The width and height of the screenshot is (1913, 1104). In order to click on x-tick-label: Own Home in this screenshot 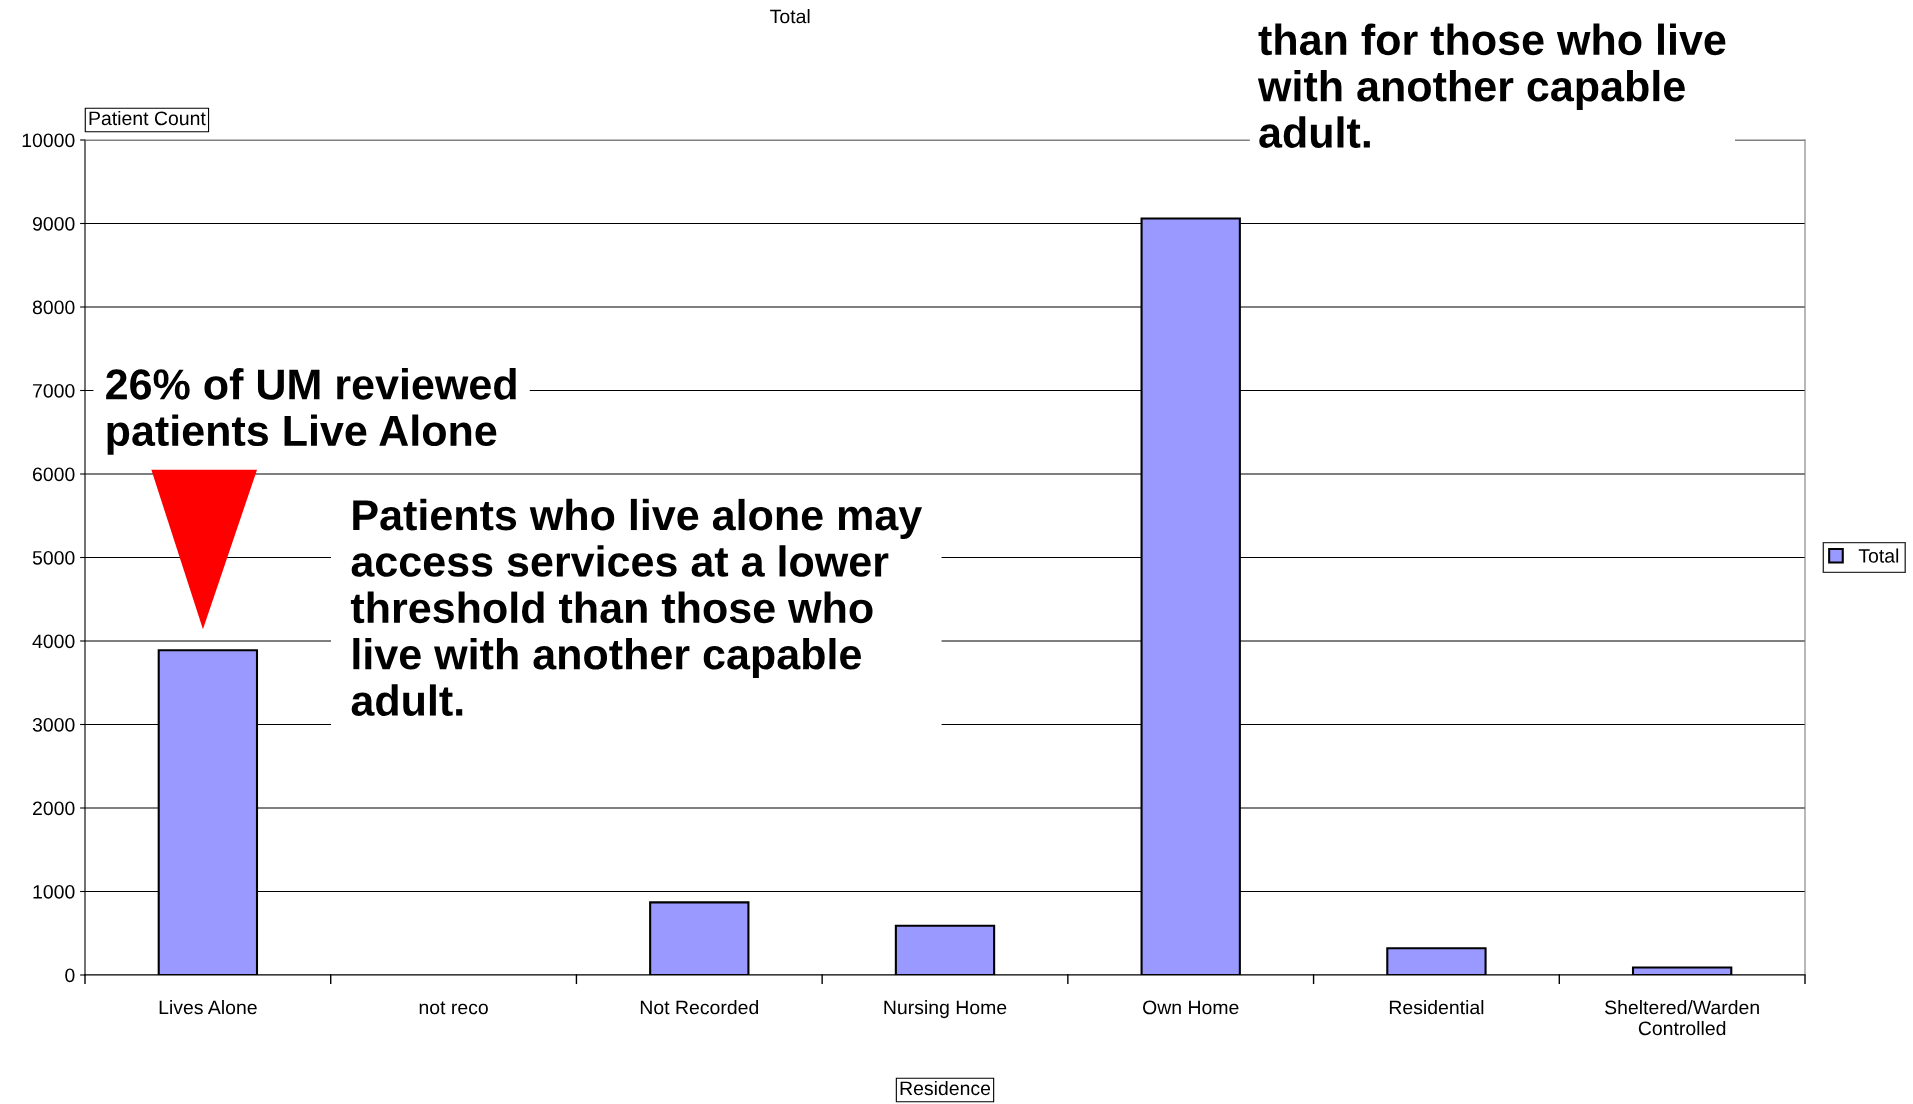, I will do `click(1191, 1007)`.